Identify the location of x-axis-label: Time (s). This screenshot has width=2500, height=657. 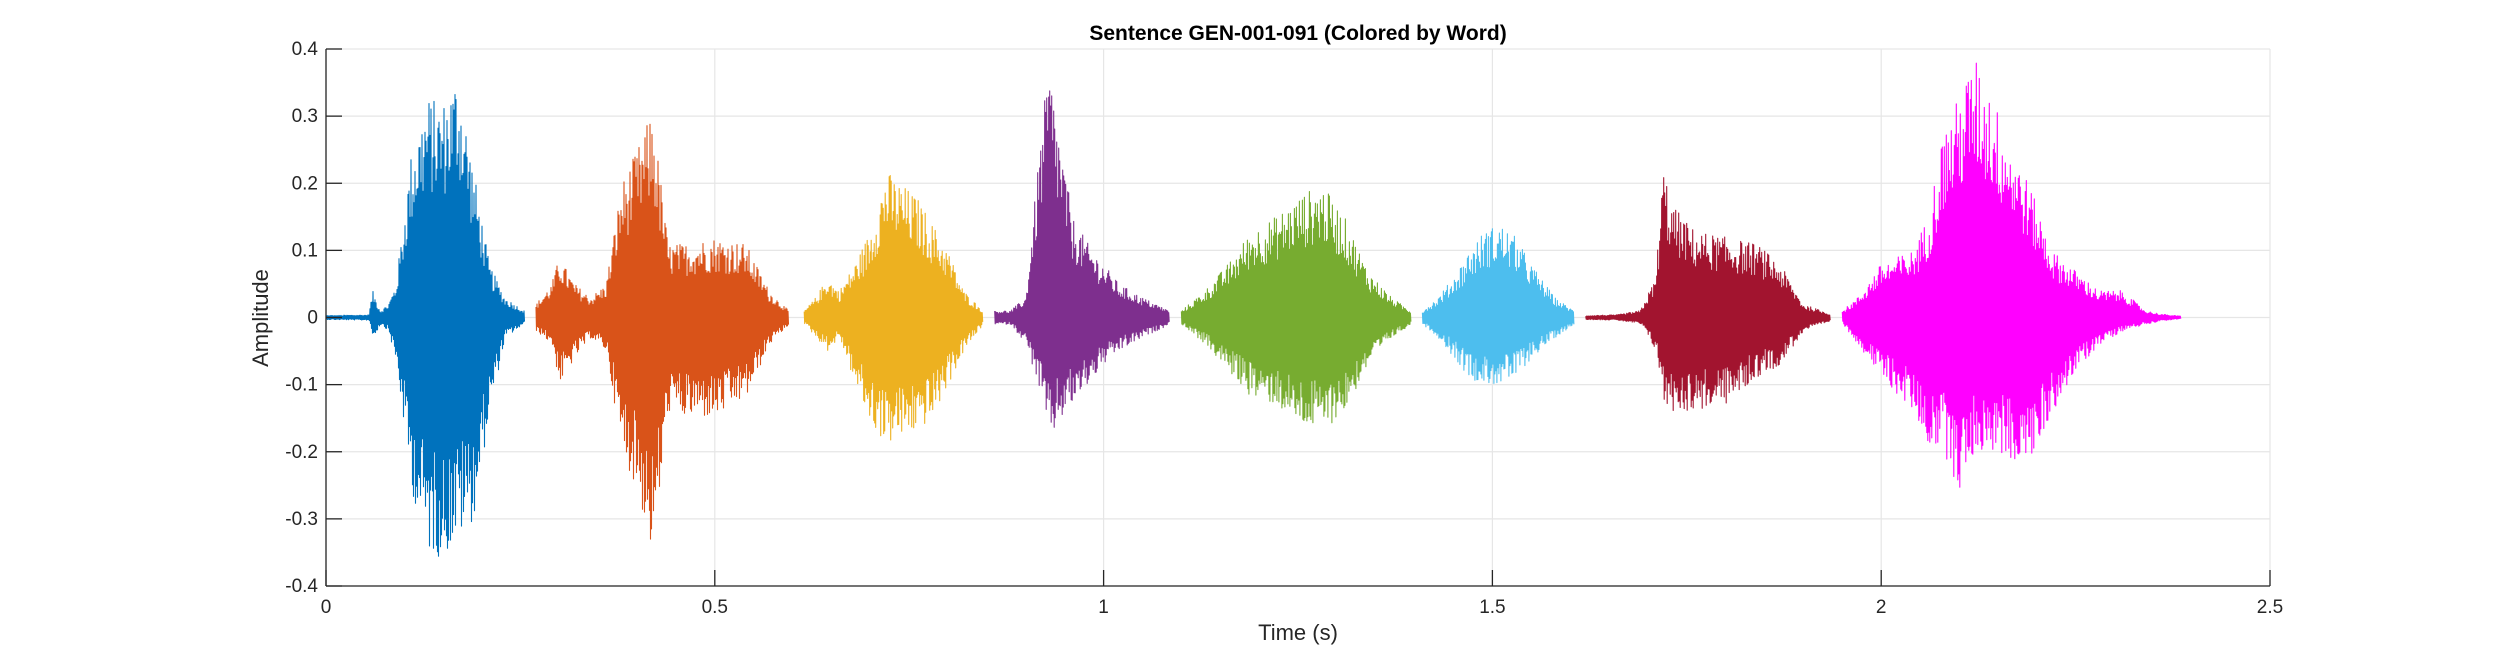
(1298, 632).